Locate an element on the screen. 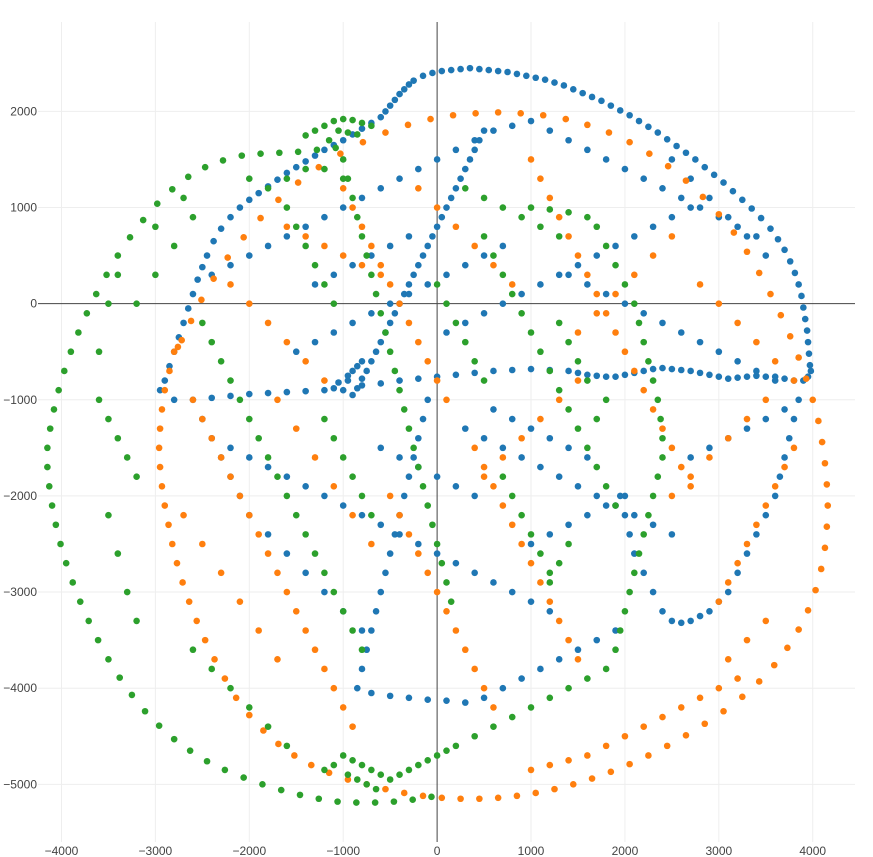 The image size is (873, 857). x-tick-label: 2000 is located at coordinates (625, 850).